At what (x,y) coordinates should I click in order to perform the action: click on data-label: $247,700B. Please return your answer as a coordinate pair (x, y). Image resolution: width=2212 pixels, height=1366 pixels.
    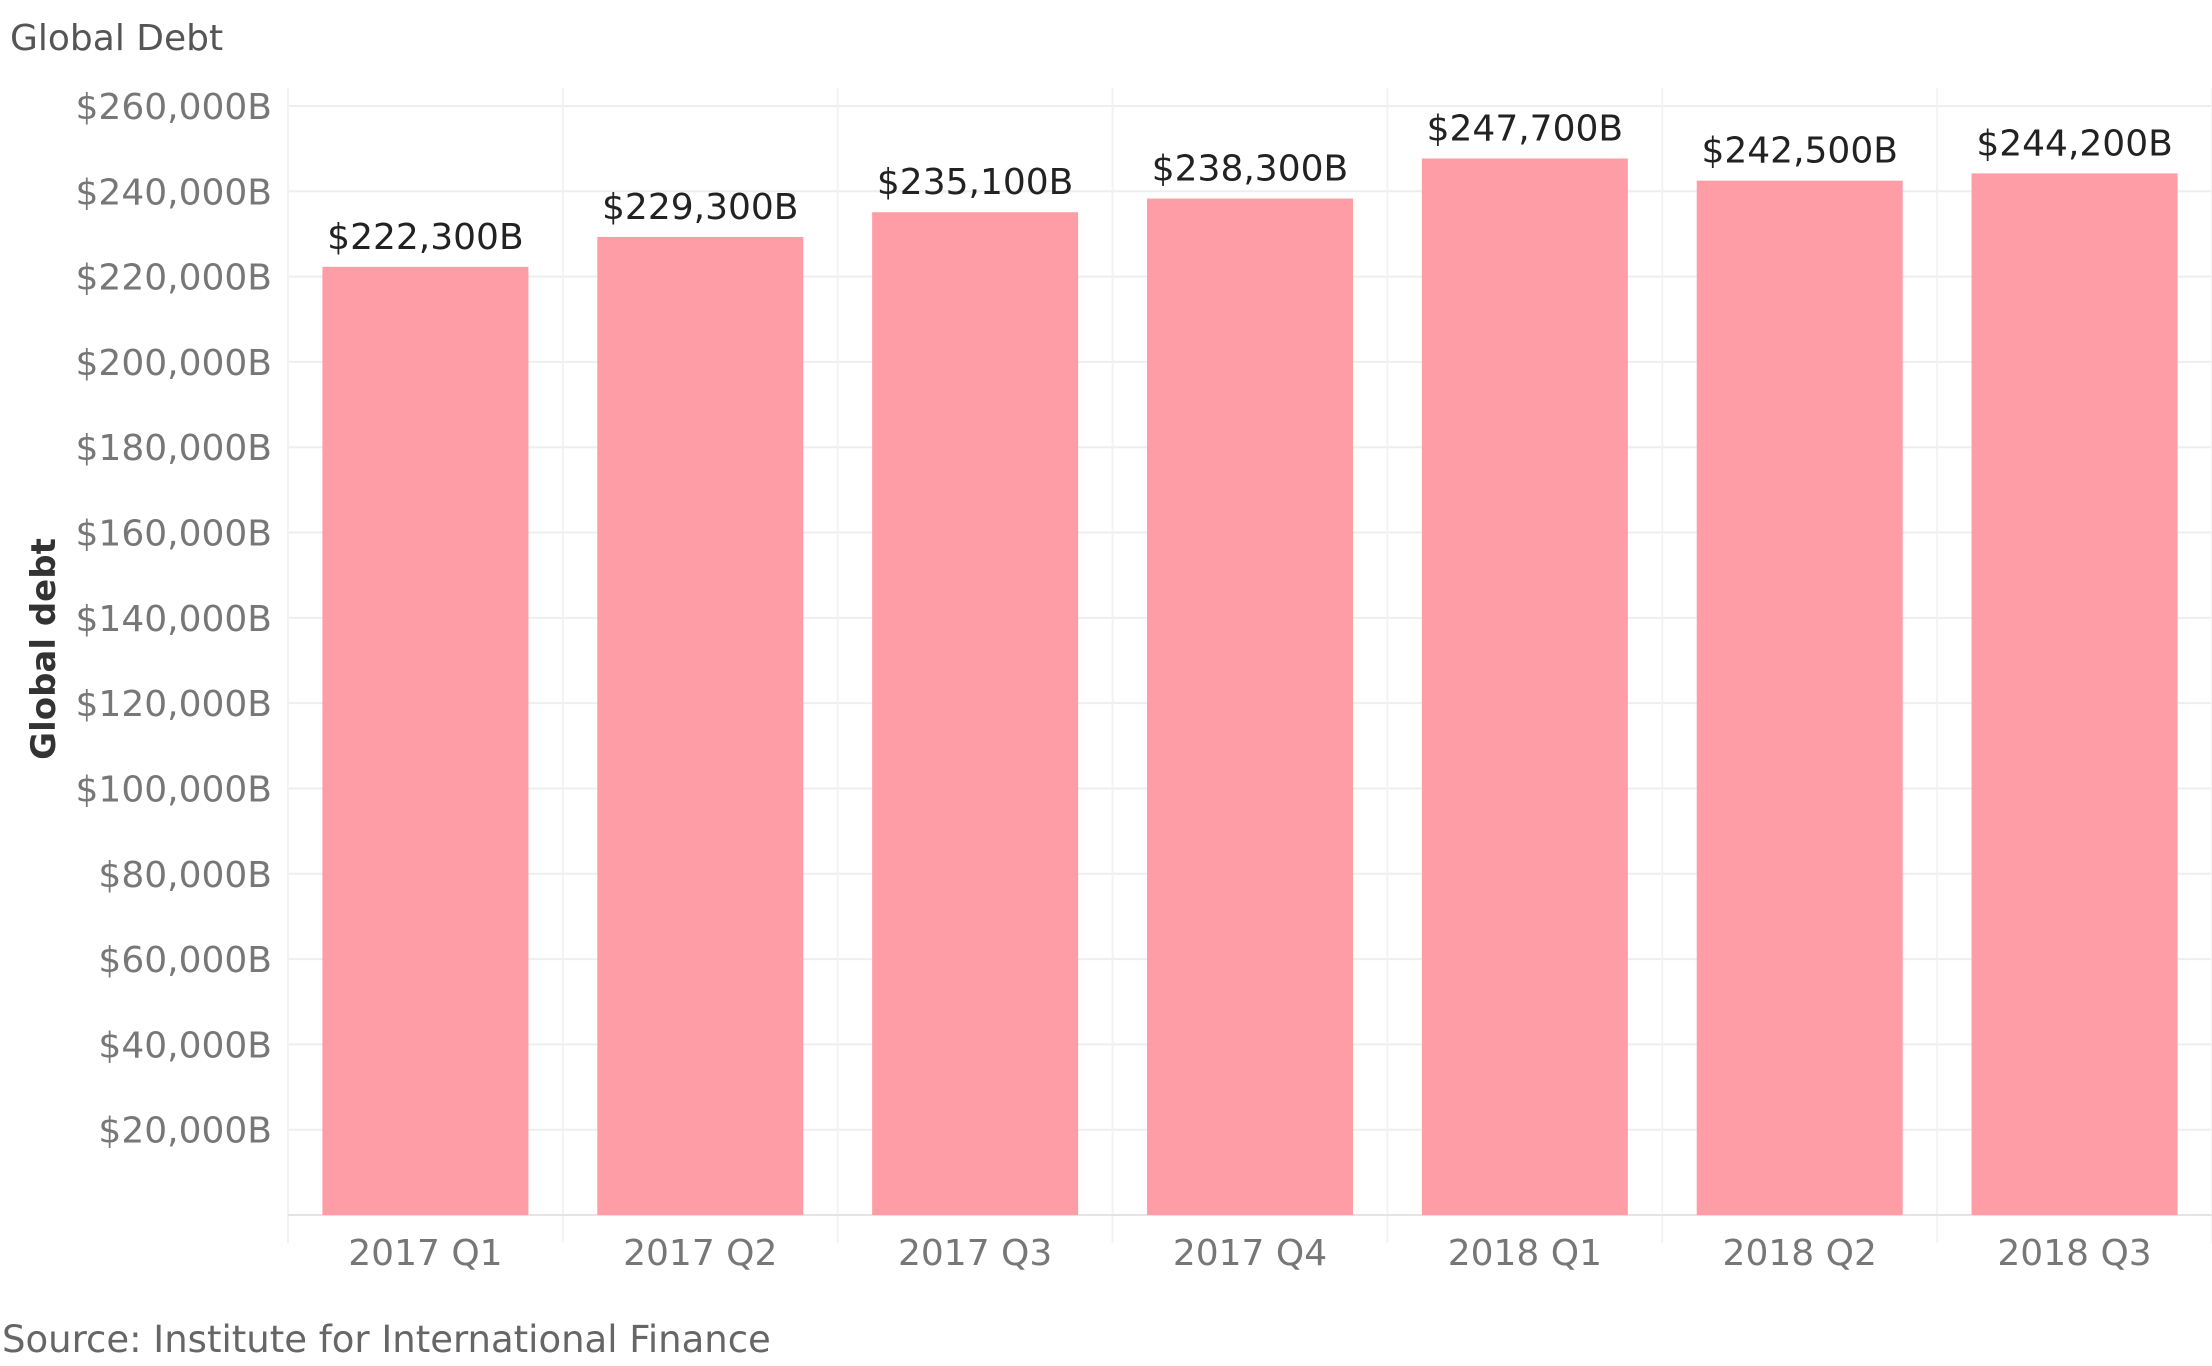
    Looking at the image, I should click on (1525, 128).